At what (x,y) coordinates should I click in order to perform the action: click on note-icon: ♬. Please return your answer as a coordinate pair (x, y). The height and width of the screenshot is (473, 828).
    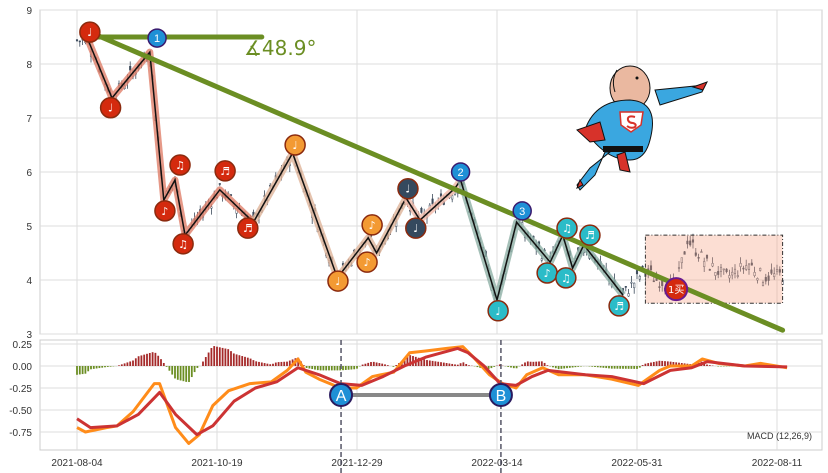
    Looking at the image, I should click on (590, 235).